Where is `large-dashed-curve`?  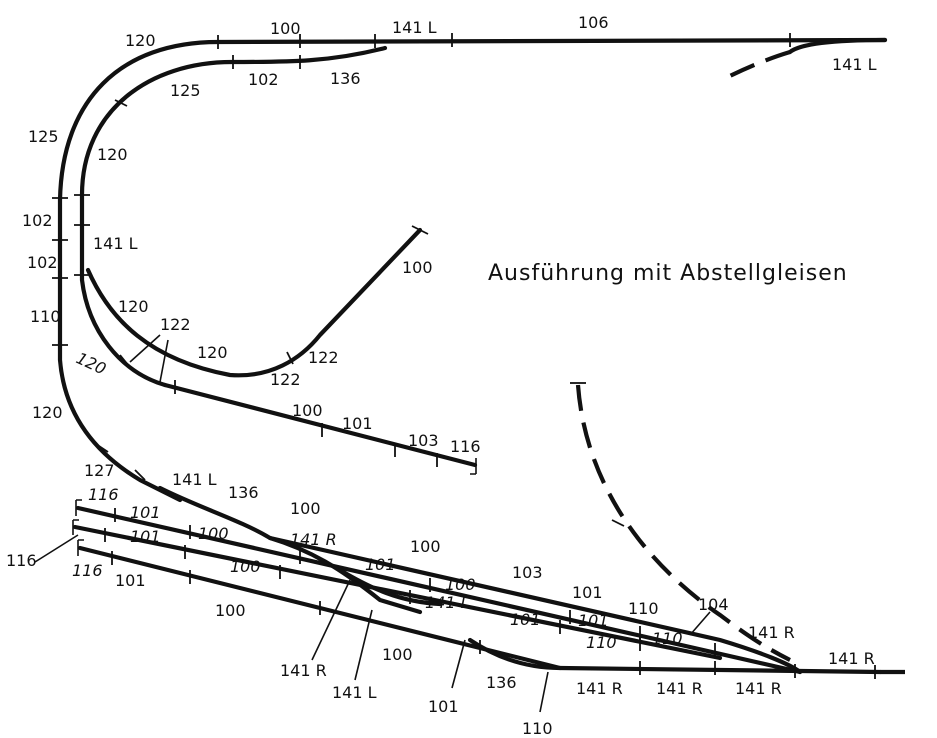 large-dashed-curve is located at coordinates (684, 522).